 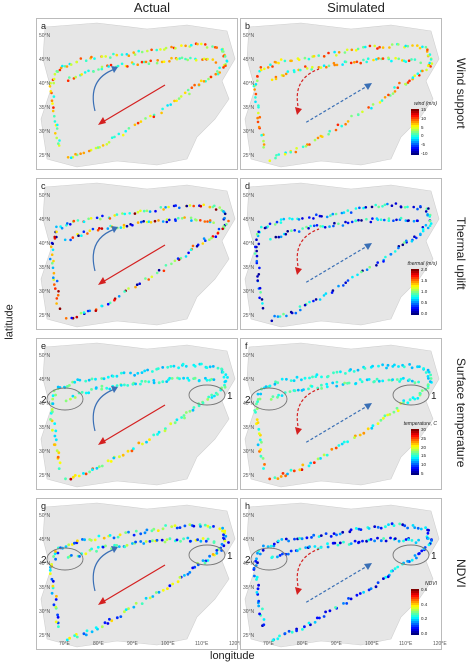 I want to click on colorbar-ramp, so click(x=415, y=292).